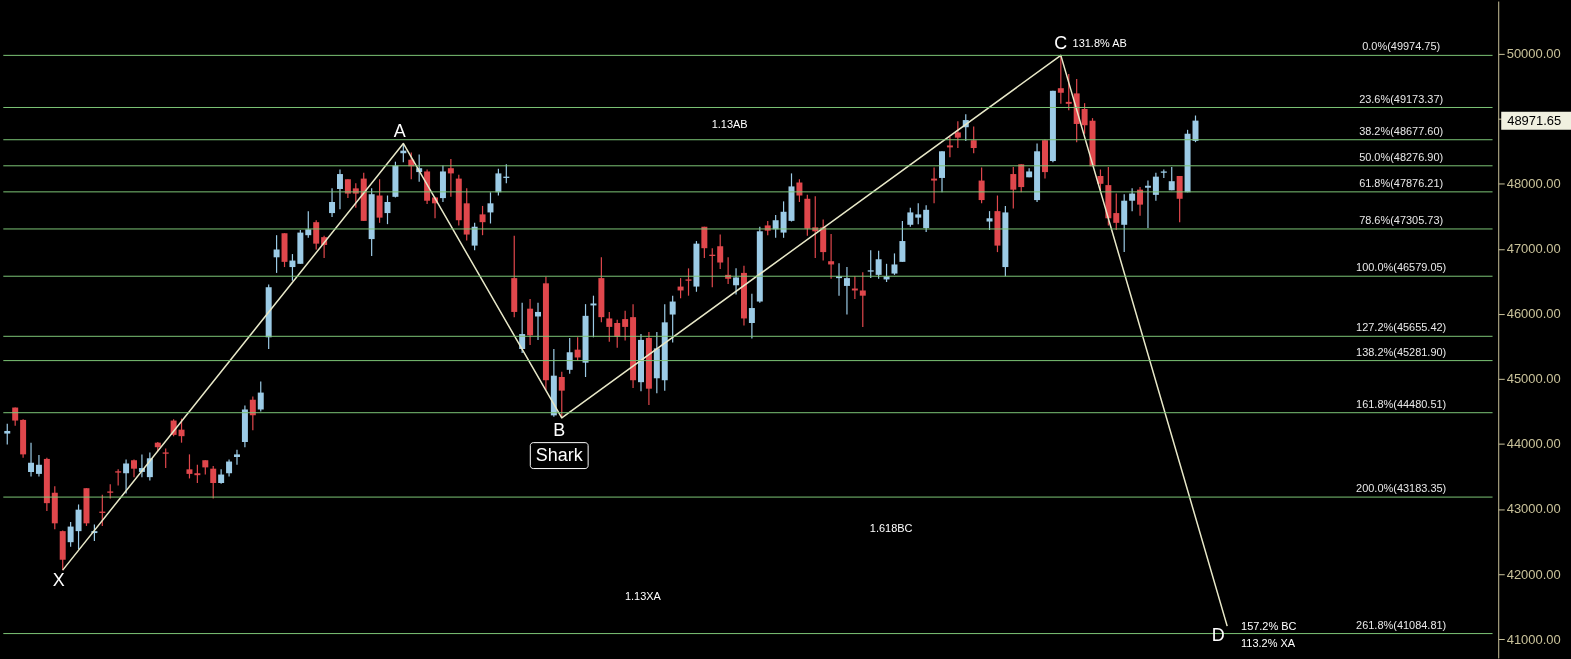 This screenshot has height=659, width=1571. Describe the element at coordinates (729, 123) in the screenshot. I see `annotation: 1.13AB` at that location.